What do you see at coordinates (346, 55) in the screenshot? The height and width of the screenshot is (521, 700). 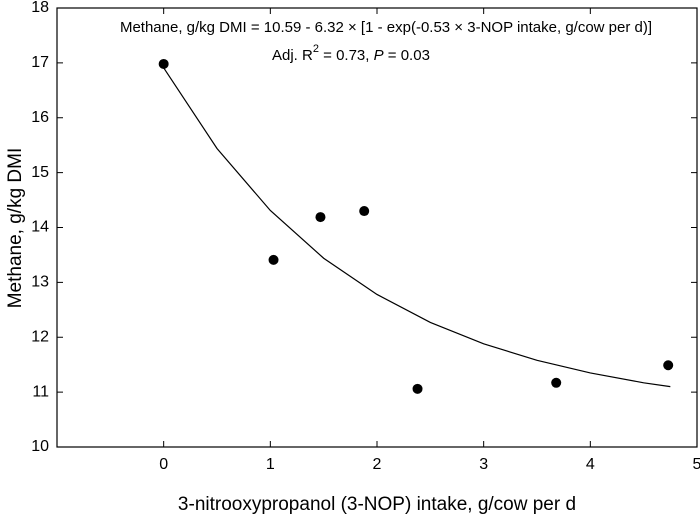 I see `stat-text: = 0.73,` at bounding box center [346, 55].